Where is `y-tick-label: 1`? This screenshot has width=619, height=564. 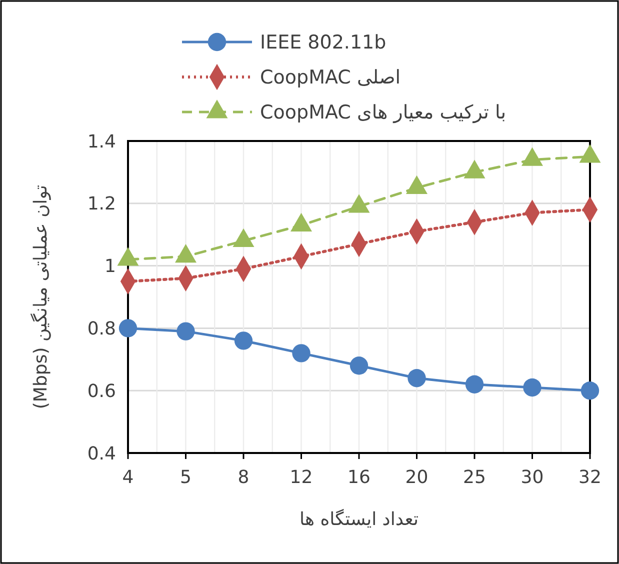 y-tick-label: 1 is located at coordinates (110, 267).